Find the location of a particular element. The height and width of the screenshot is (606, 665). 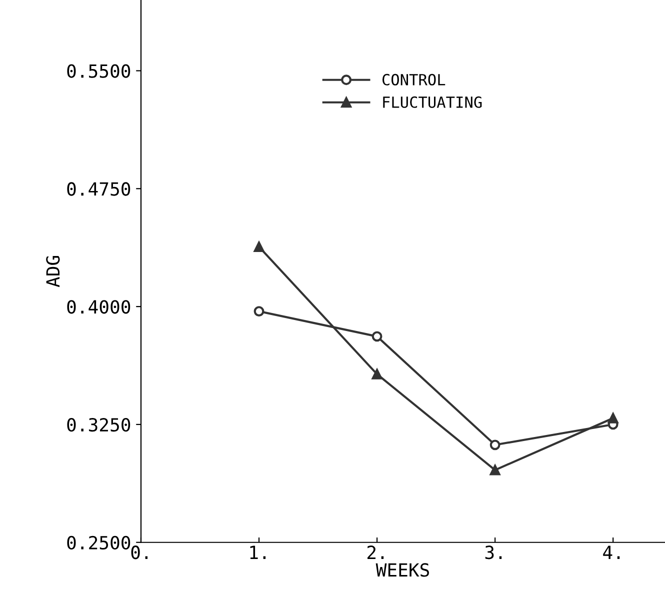

x-tick-label: 4. is located at coordinates (611, 552).